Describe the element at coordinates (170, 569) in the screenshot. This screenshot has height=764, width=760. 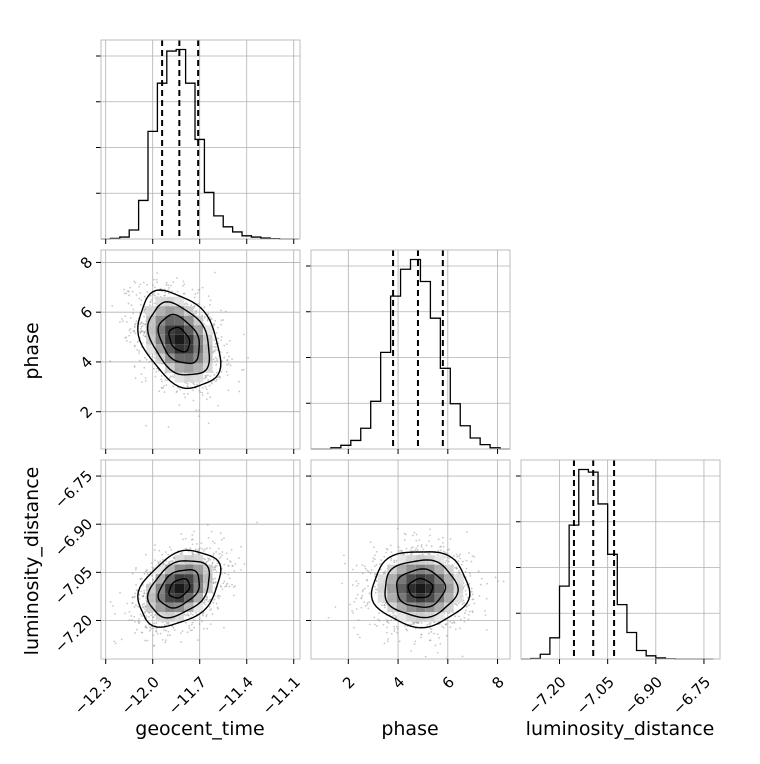
I see `pair-geocent-time-vs-luminosity-distance-density-cell` at that location.